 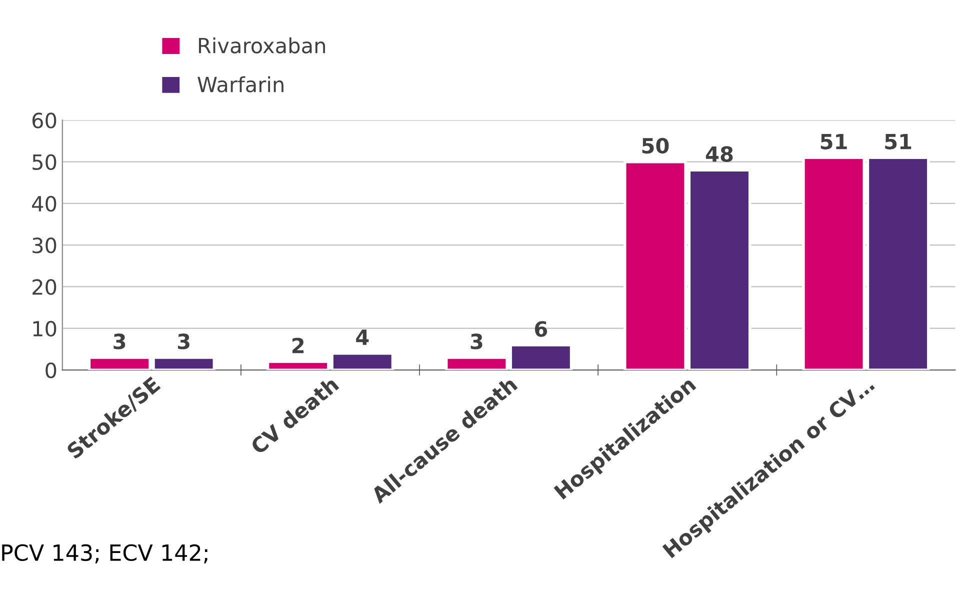 I want to click on data-label: 50, so click(x=655, y=146).